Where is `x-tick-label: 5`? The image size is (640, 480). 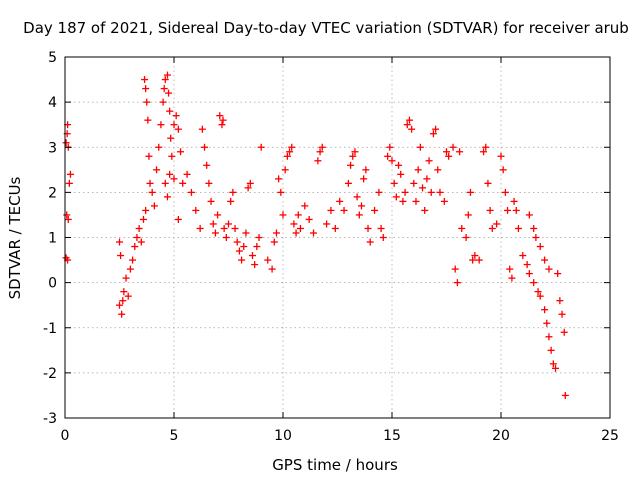
x-tick-label: 5 is located at coordinates (174, 436).